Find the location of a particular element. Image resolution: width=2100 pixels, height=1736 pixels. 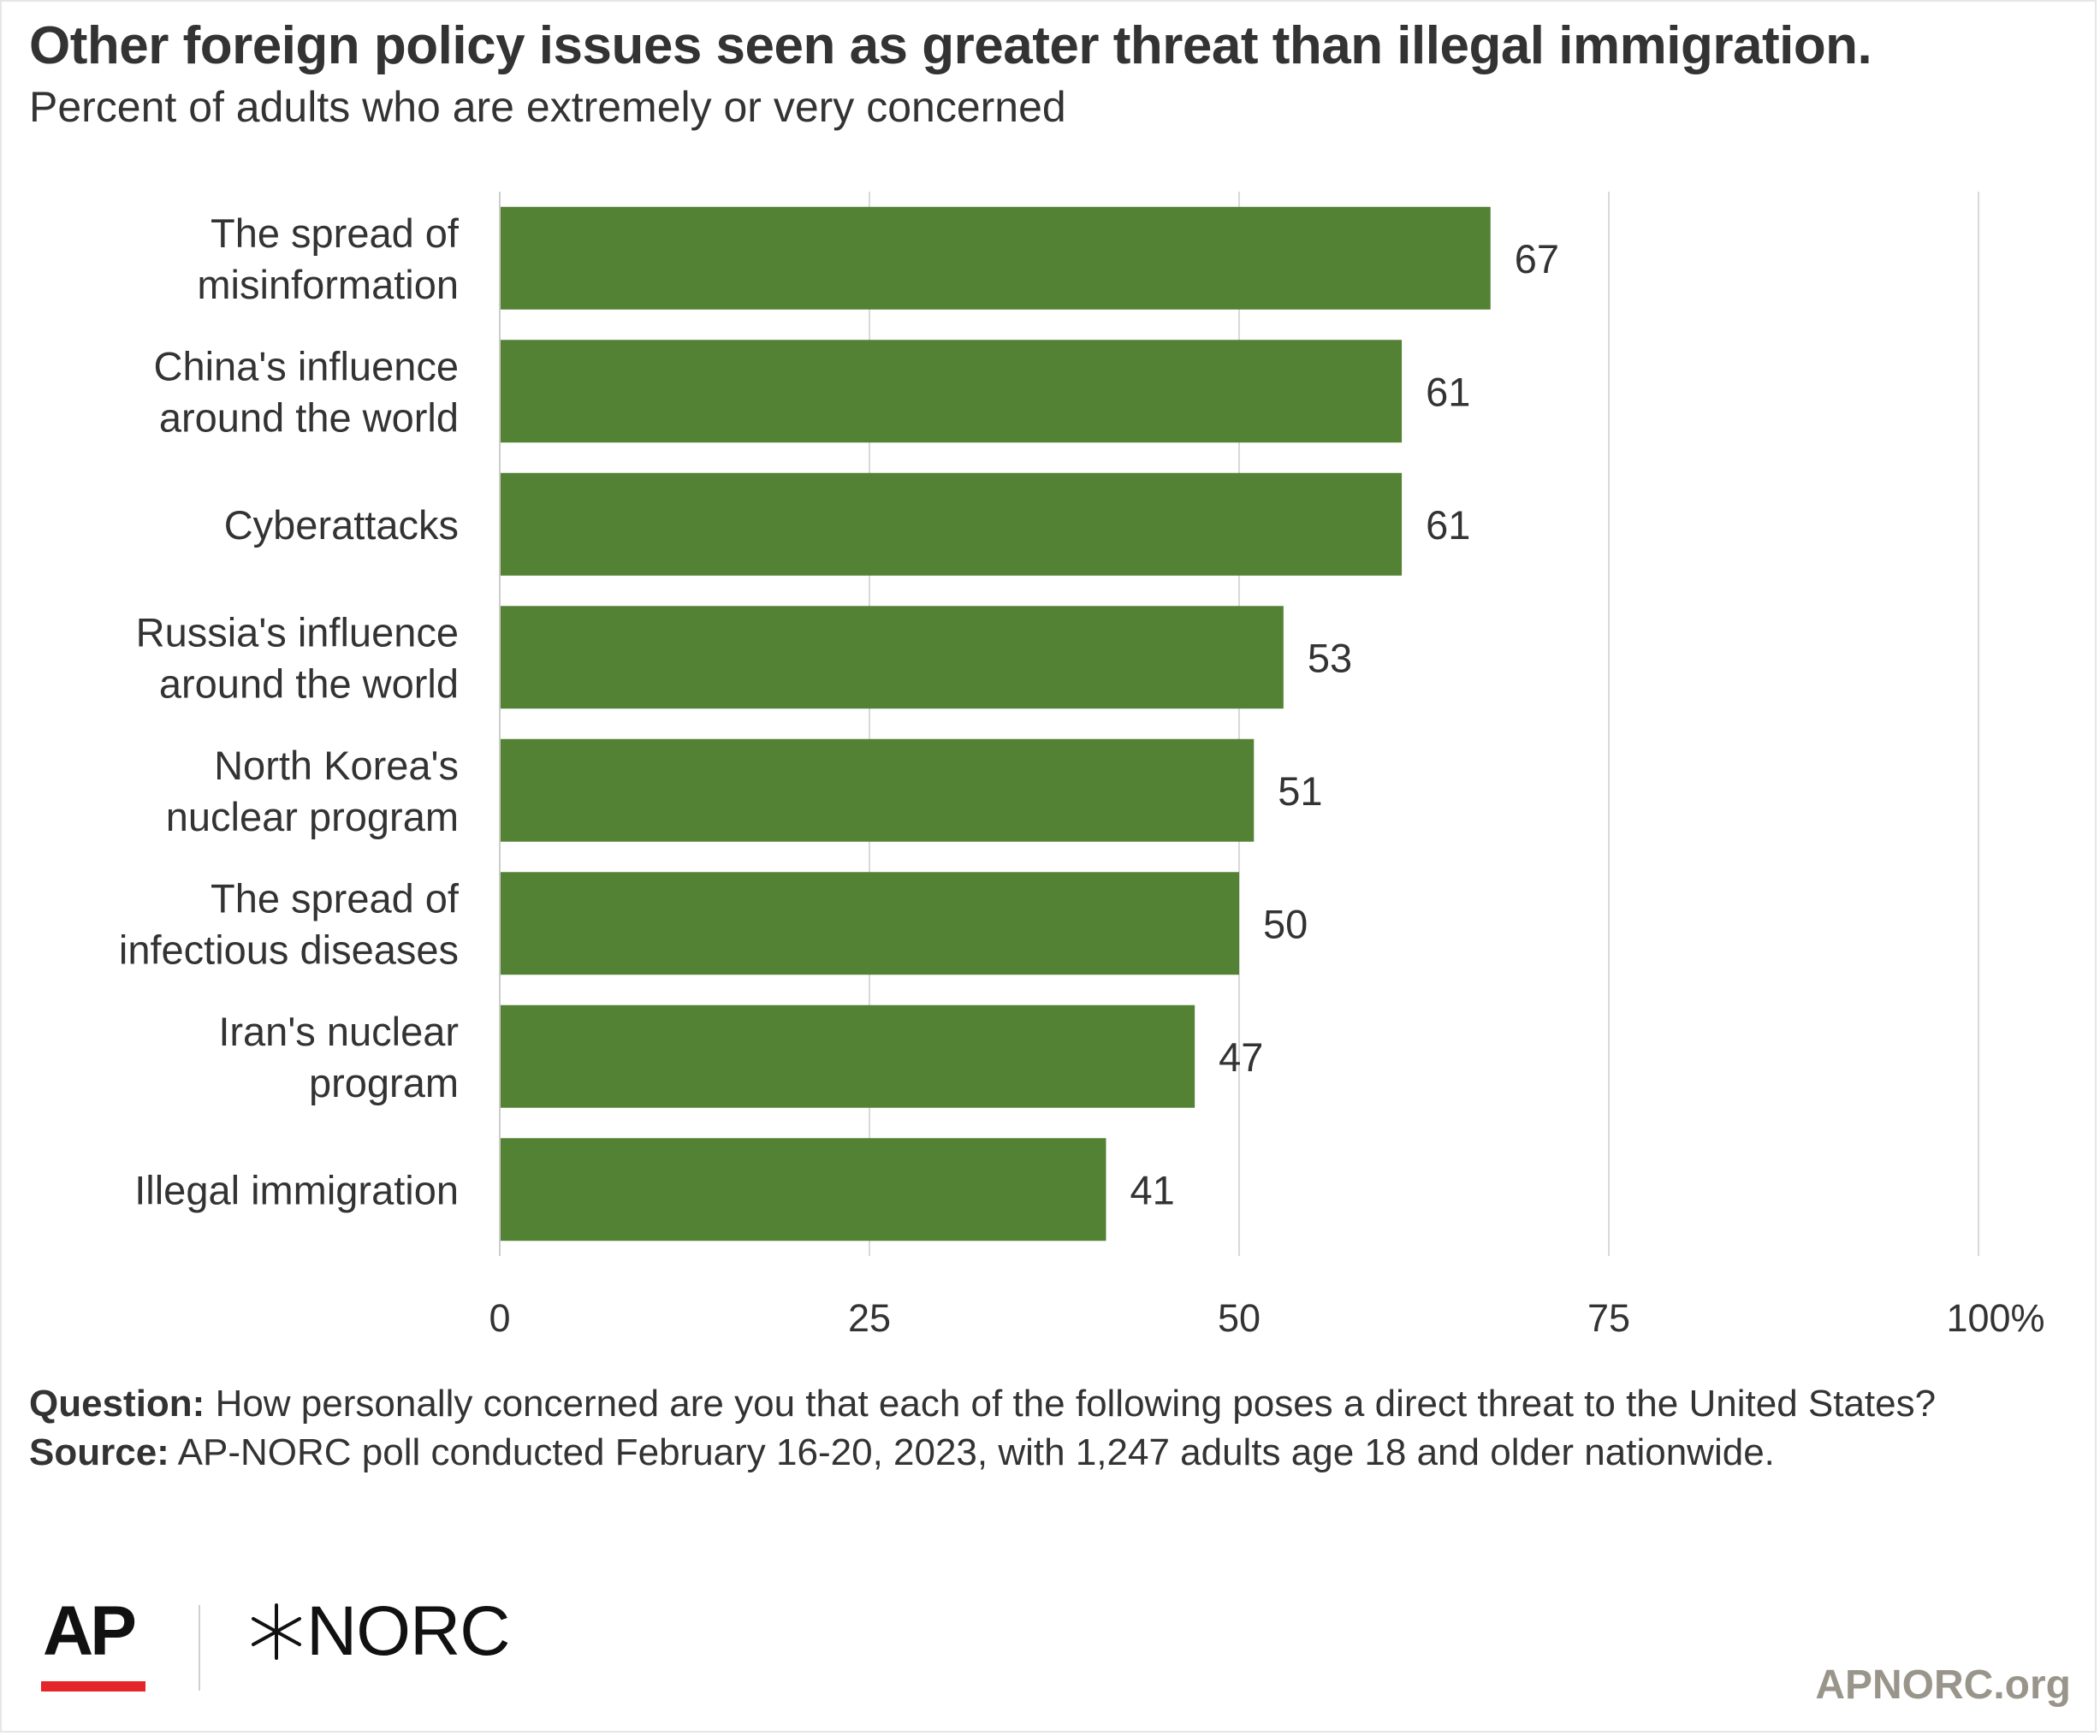

category-label: Cyberattacks is located at coordinates (341, 525).